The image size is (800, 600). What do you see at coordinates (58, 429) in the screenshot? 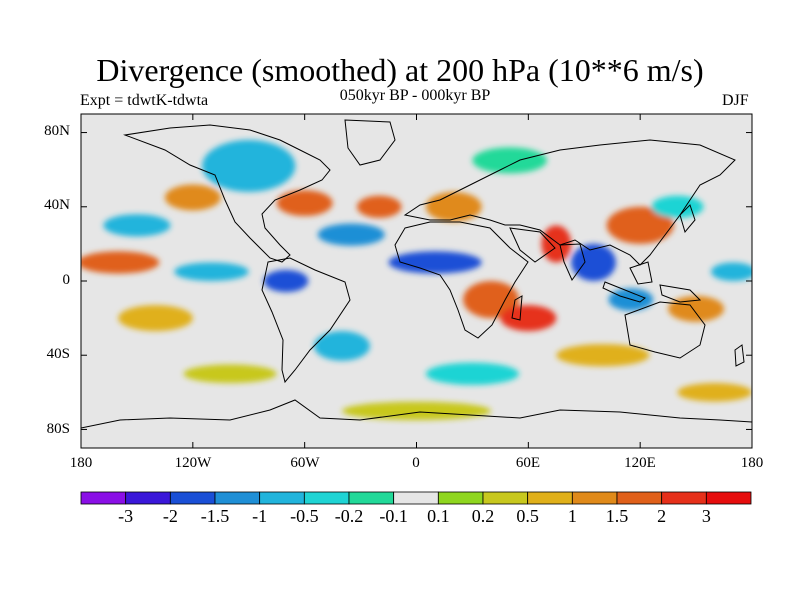
I see `lat-label: 80S` at bounding box center [58, 429].